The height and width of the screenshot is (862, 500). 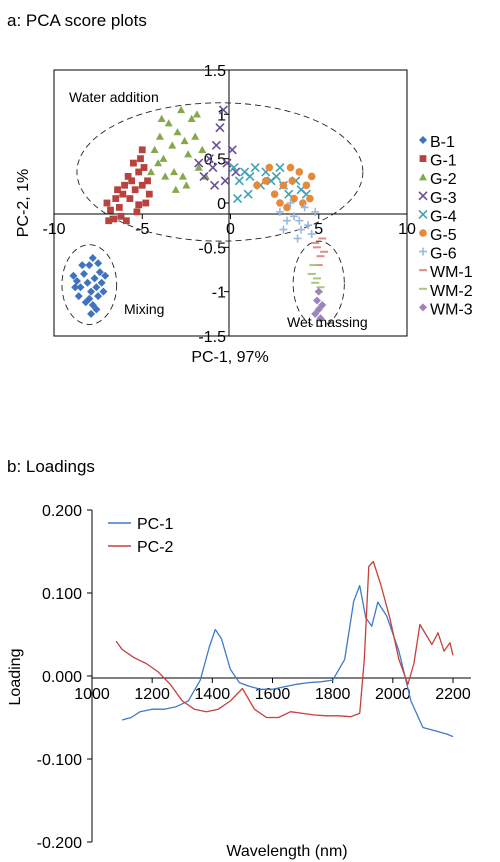 What do you see at coordinates (442, 142) in the screenshot?
I see `pca-legend-label: B-1` at bounding box center [442, 142].